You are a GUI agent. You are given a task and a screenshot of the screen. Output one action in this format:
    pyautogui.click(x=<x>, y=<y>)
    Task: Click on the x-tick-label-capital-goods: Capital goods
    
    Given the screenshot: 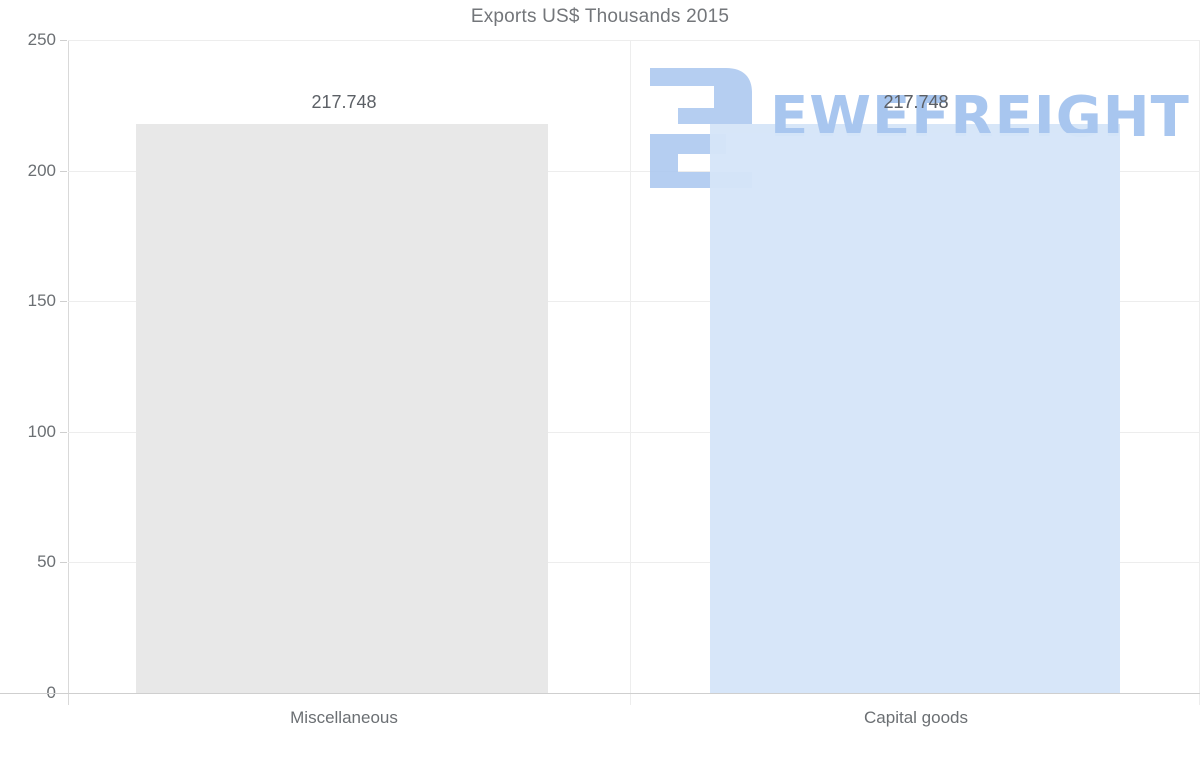 What is the action you would take?
    pyautogui.click(x=916, y=717)
    